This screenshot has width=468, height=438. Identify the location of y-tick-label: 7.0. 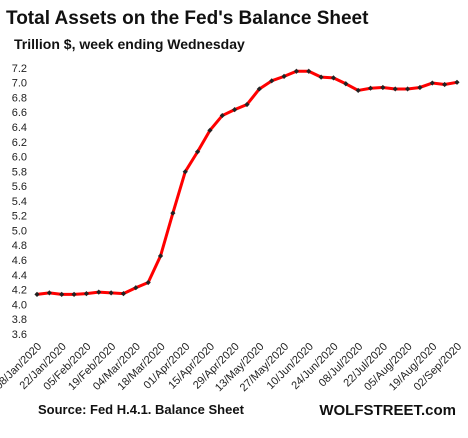
(19, 84).